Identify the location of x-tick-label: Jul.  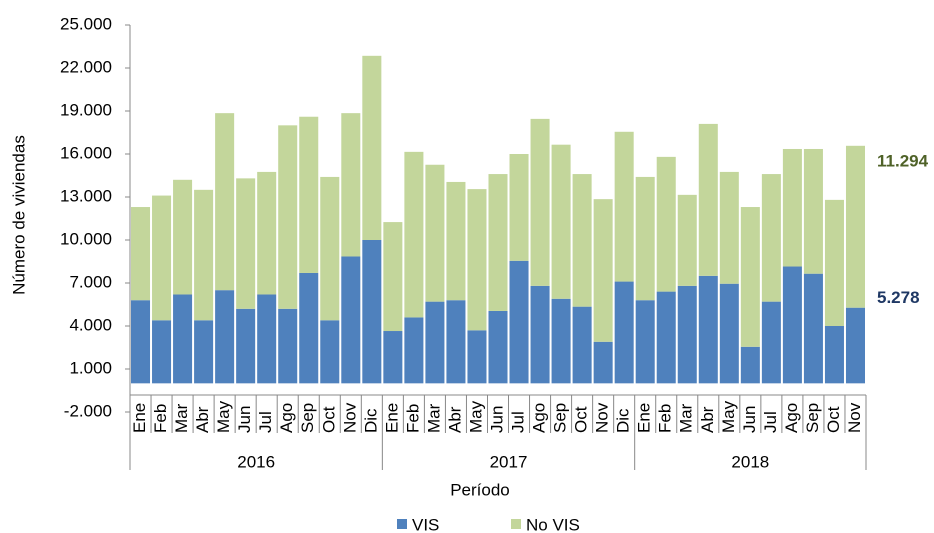
(770, 422).